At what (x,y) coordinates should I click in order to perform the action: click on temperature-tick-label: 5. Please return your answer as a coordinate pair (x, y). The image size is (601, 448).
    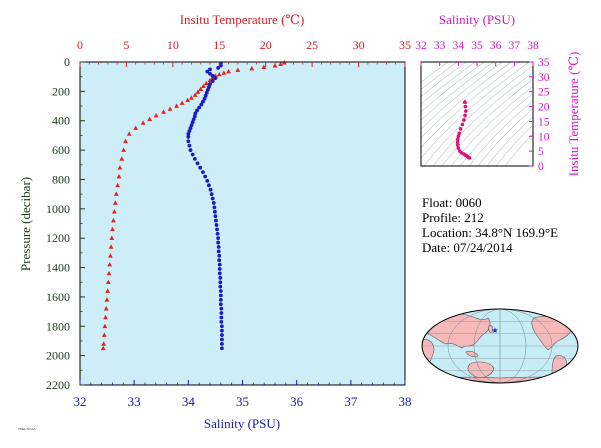
    Looking at the image, I should click on (126, 45).